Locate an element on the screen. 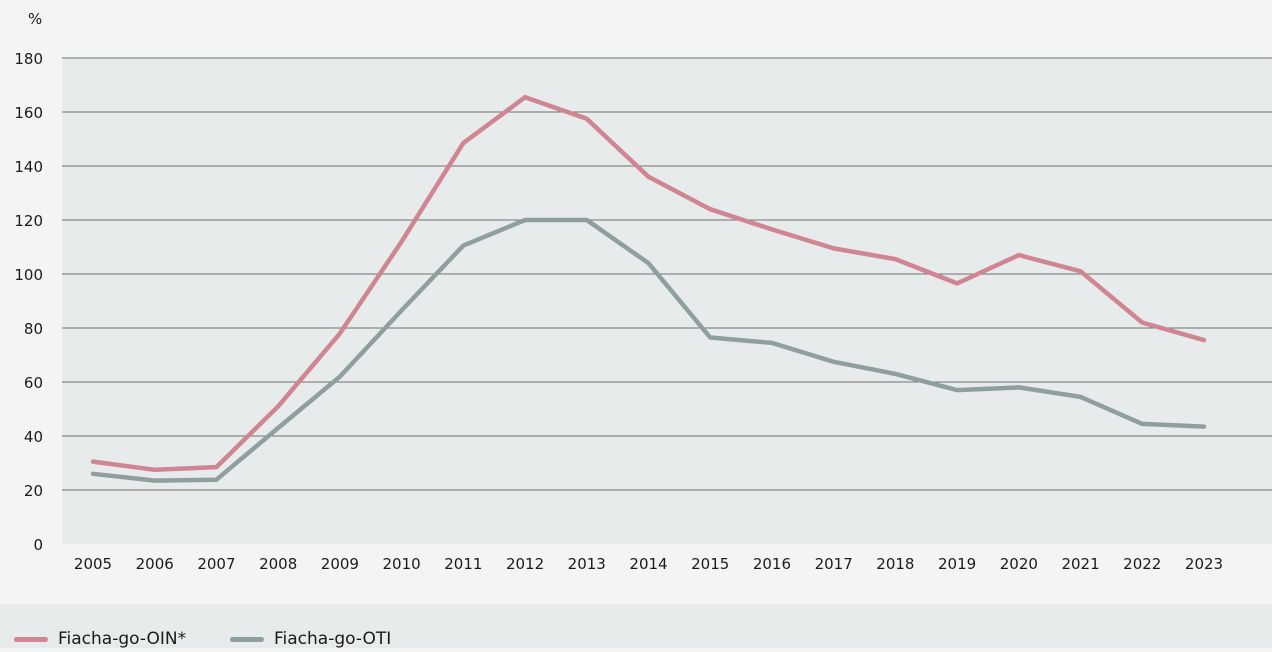  x-tick-label: 2018 is located at coordinates (895, 564).